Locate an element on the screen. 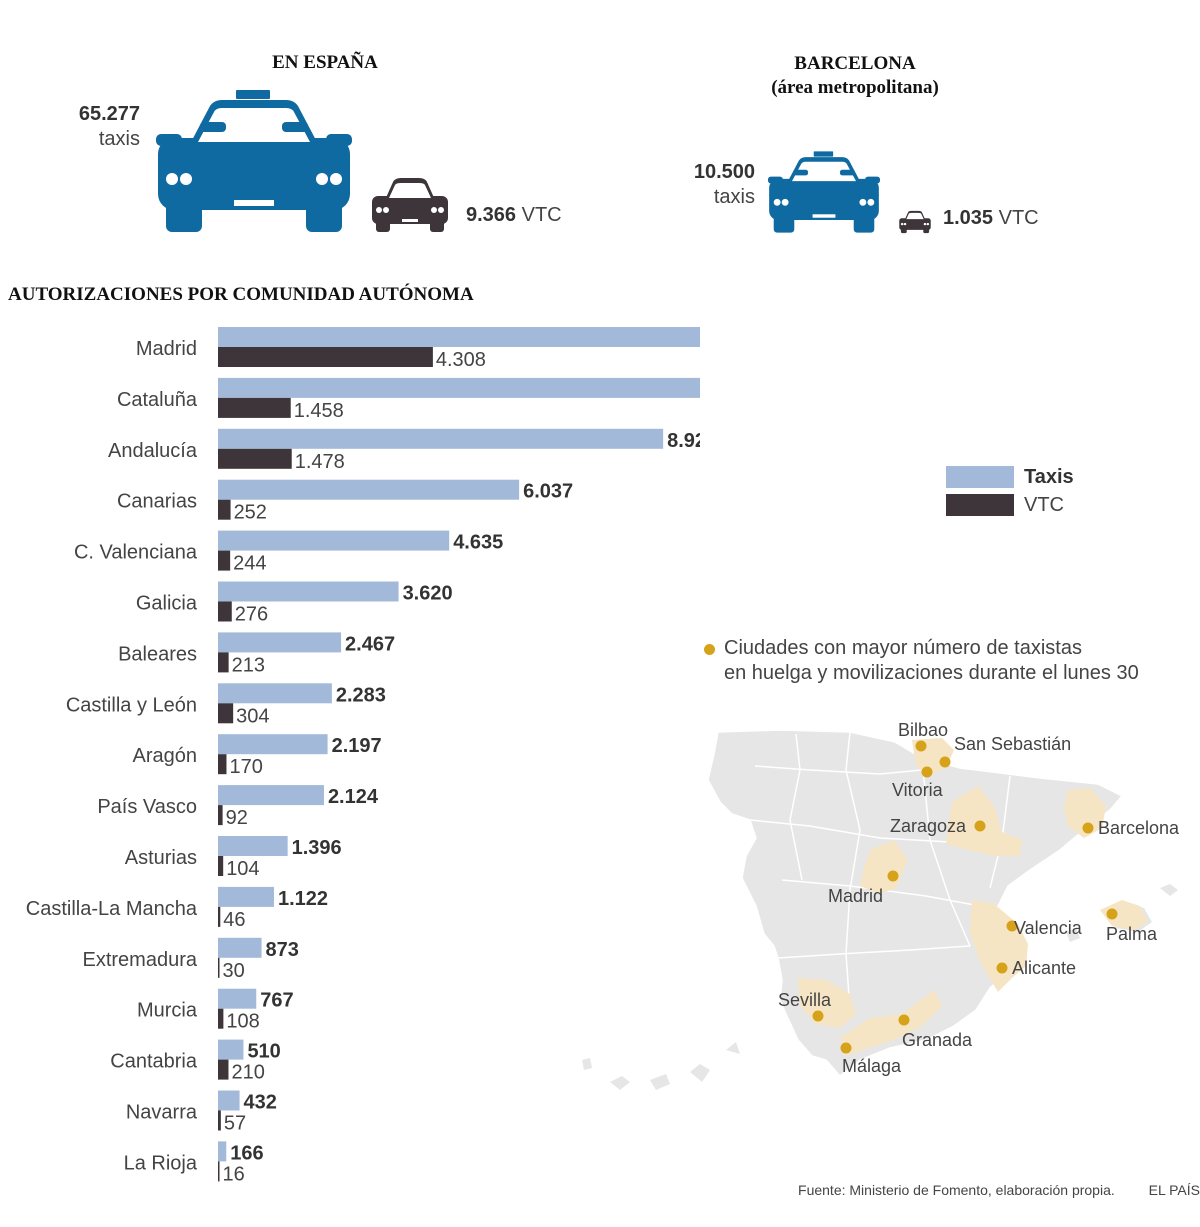 The height and width of the screenshot is (1227, 1200). bcn-vtc-total: 1.035 VTC is located at coordinates (991, 218).